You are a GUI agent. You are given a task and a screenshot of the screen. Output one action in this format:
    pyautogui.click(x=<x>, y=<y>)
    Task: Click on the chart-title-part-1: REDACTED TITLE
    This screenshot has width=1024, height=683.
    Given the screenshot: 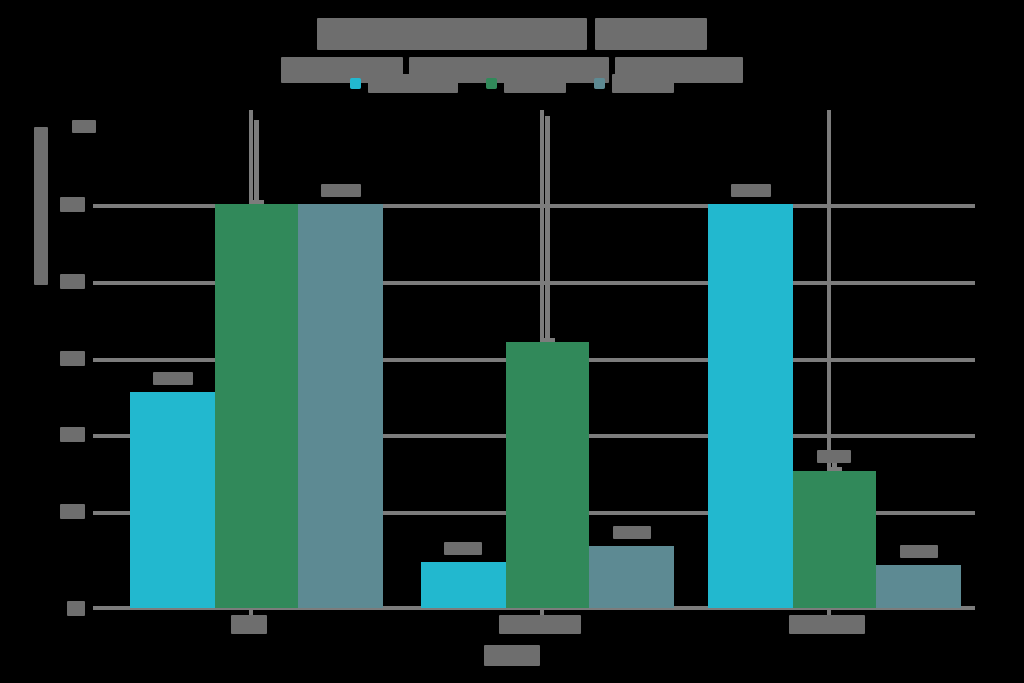 What is the action you would take?
    pyautogui.click(x=452, y=34)
    